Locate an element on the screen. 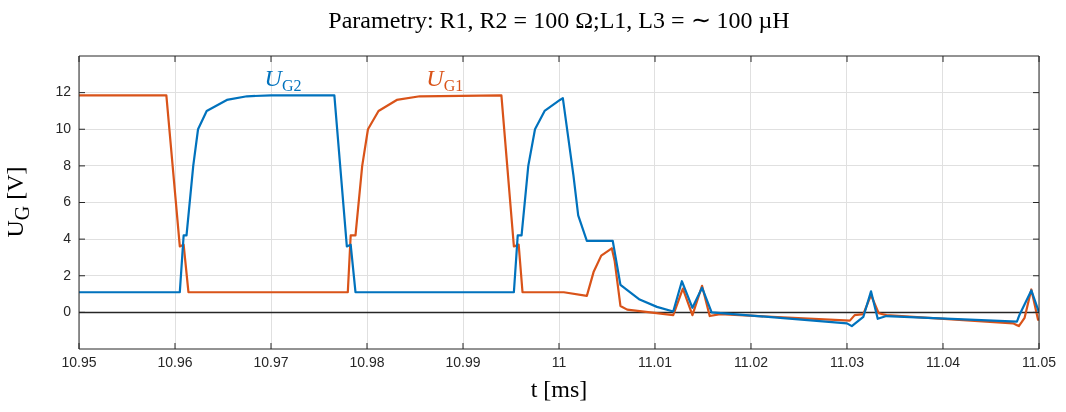  y-tick-label: 6 is located at coordinates (67, 201).